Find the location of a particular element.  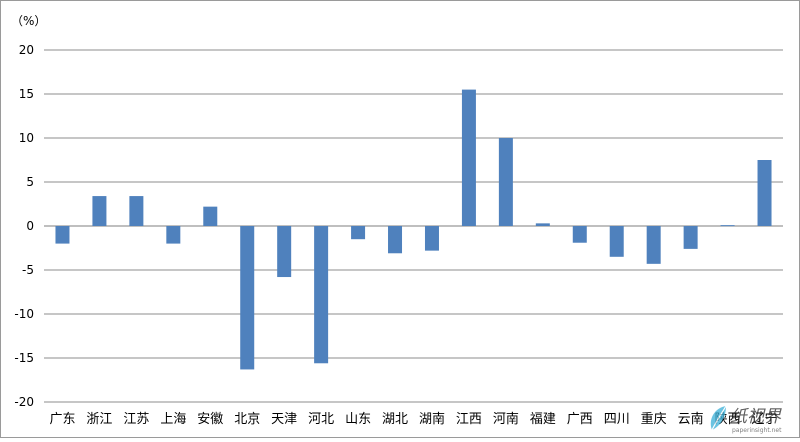

y-tick-label: -10 is located at coordinates (24, 314).